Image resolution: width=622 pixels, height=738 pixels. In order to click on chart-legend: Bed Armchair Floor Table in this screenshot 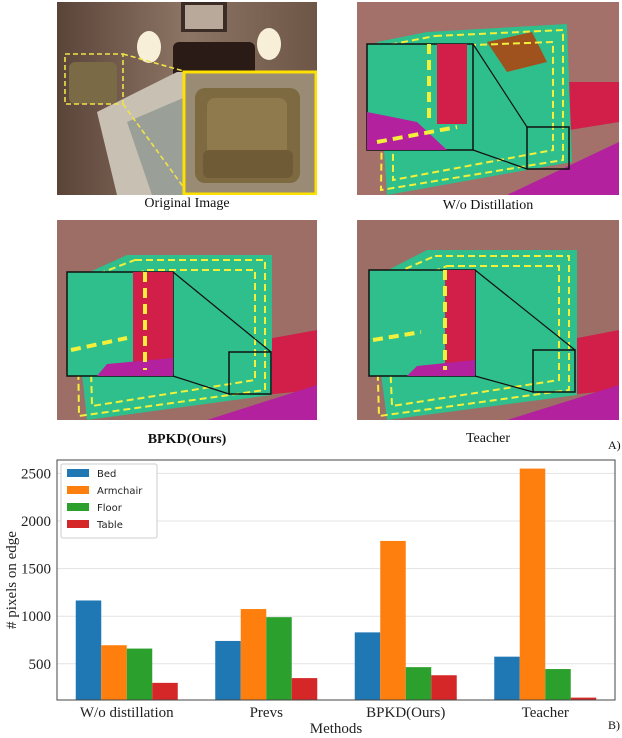, I will do `click(109, 501)`.